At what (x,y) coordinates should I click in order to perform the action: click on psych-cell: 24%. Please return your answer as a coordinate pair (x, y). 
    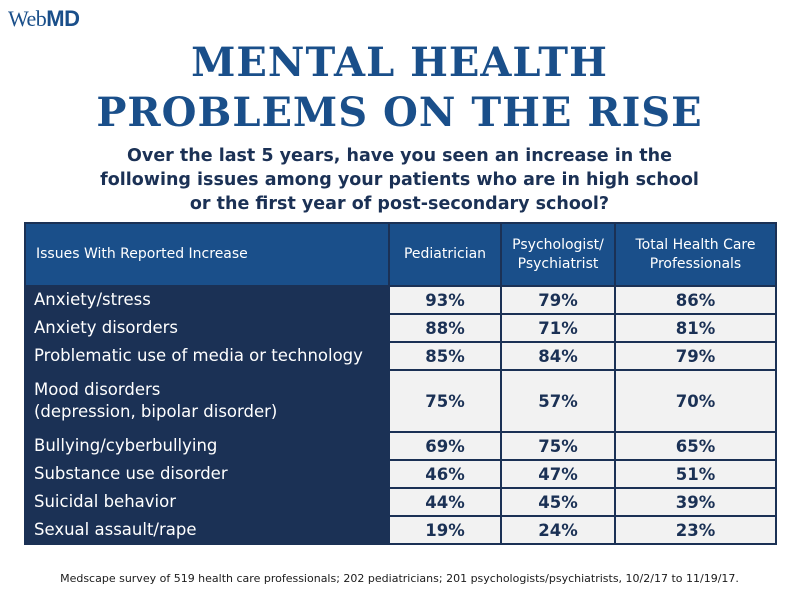
    Looking at the image, I should click on (558, 530).